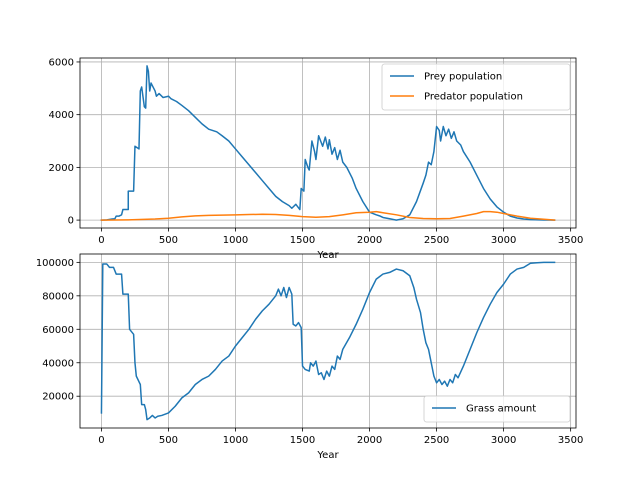  I want to click on series-line-predator-population, so click(328, 215).